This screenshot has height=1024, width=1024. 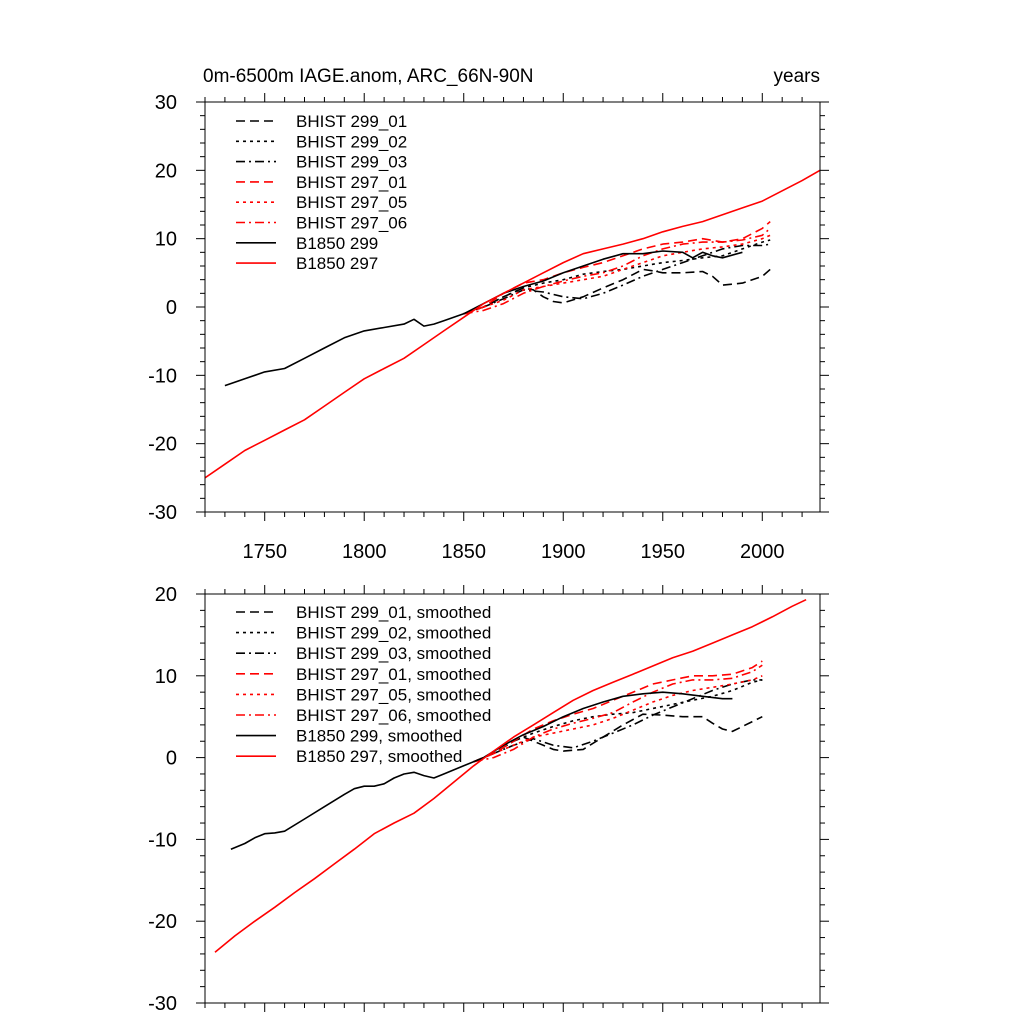 What do you see at coordinates (351, 182) in the screenshot?
I see `panel-0-legend-label-3: BHIST 297_01` at bounding box center [351, 182].